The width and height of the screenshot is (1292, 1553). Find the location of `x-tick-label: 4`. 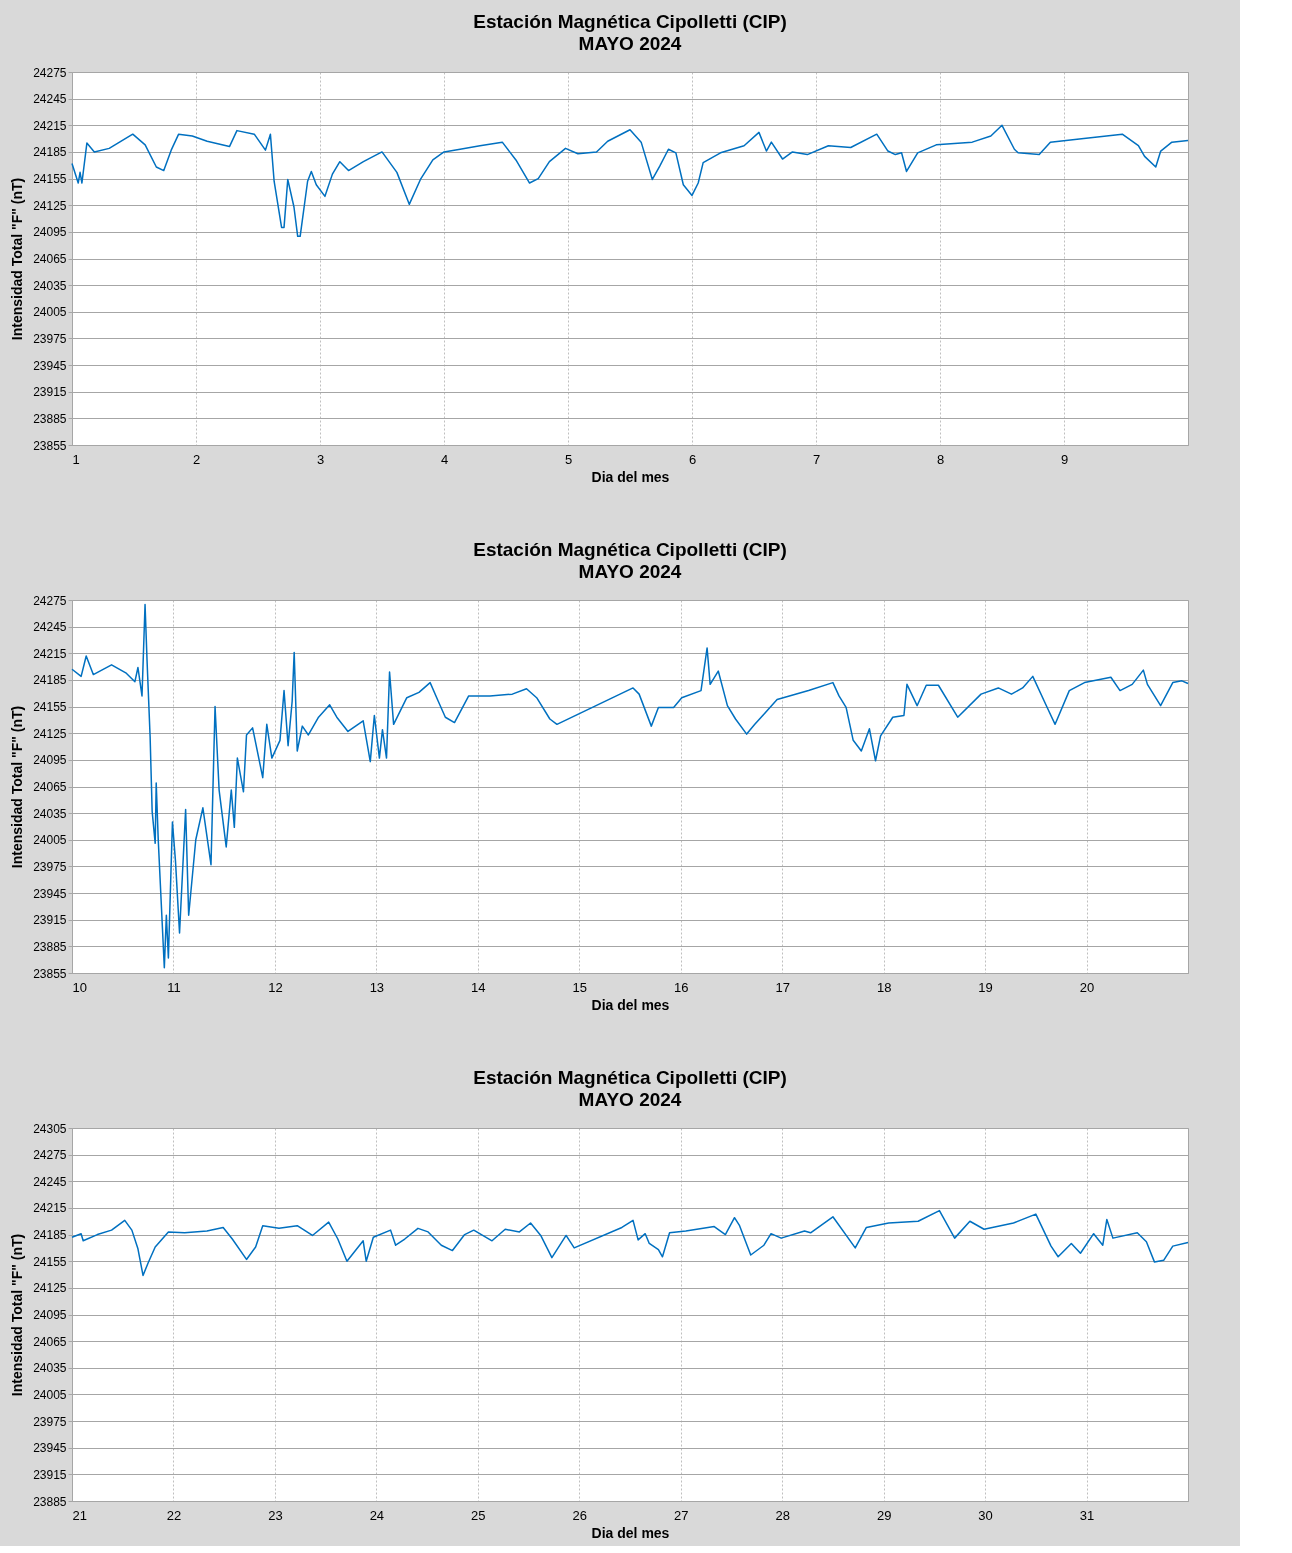

x-tick-label: 4 is located at coordinates (444, 459).